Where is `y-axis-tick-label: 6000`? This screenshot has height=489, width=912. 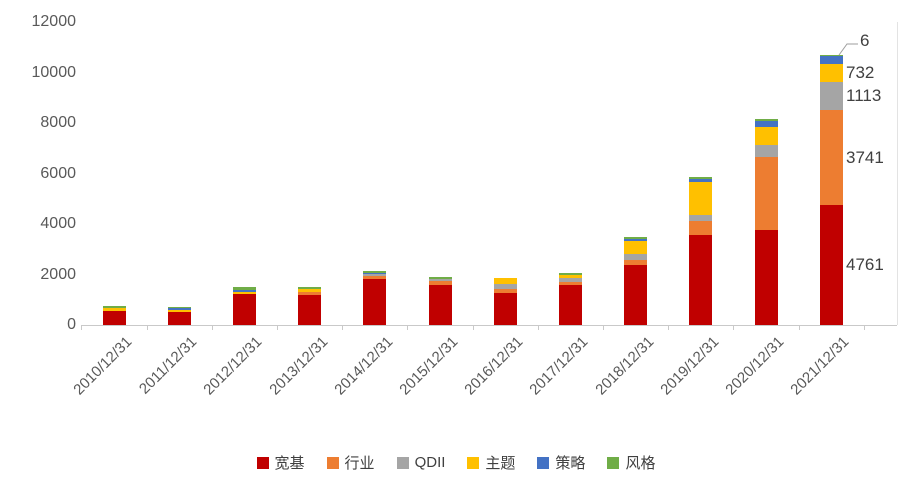
y-axis-tick-label: 6000 is located at coordinates (58, 173).